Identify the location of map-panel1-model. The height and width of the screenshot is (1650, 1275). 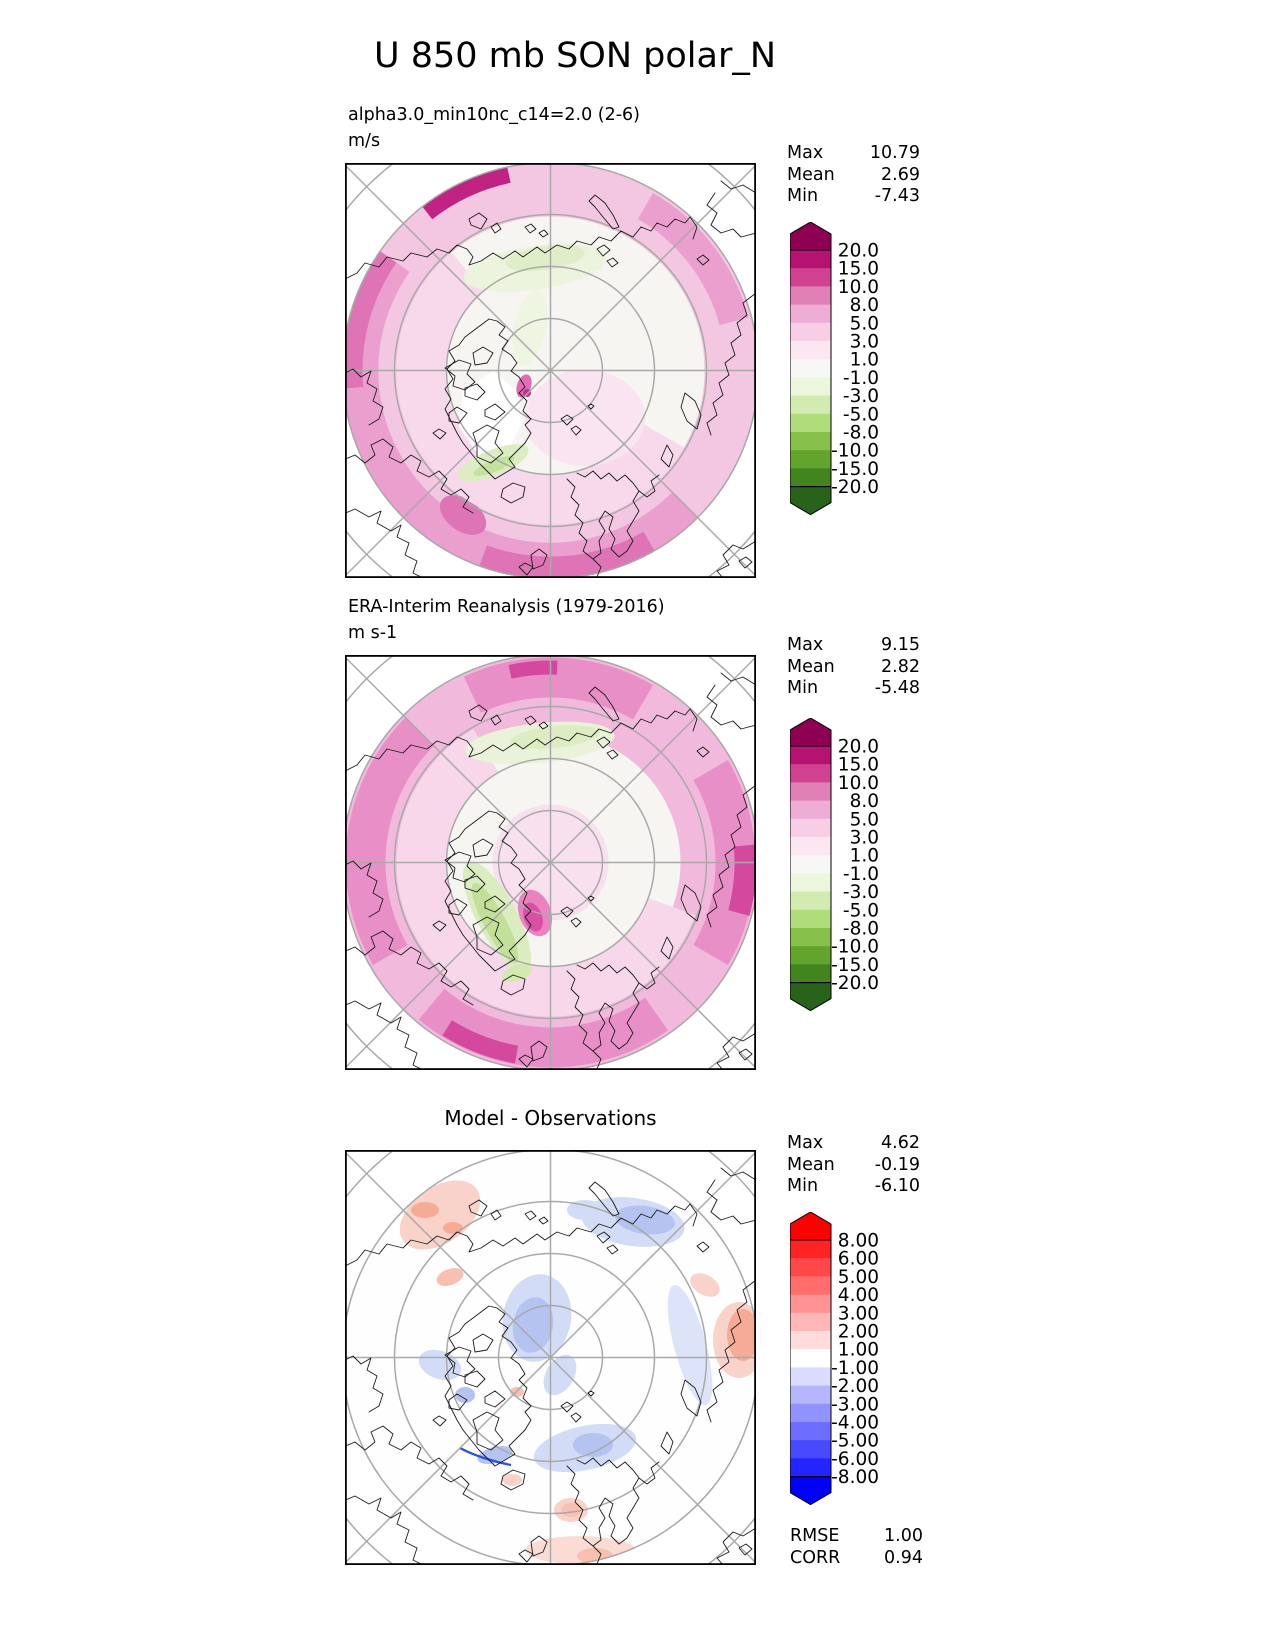
(550, 370).